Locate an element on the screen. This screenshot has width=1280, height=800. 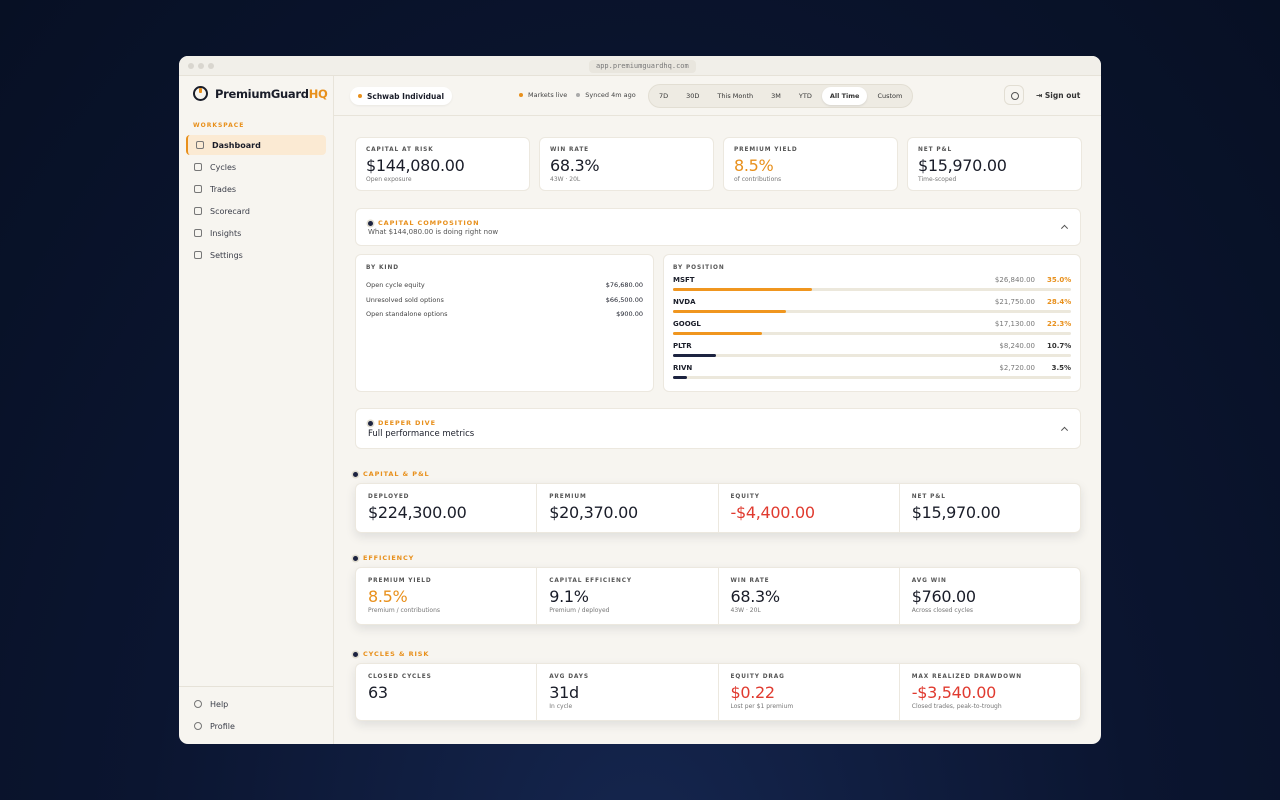
market-status: Markets live Synced 4m ago is located at coordinates (577, 95).